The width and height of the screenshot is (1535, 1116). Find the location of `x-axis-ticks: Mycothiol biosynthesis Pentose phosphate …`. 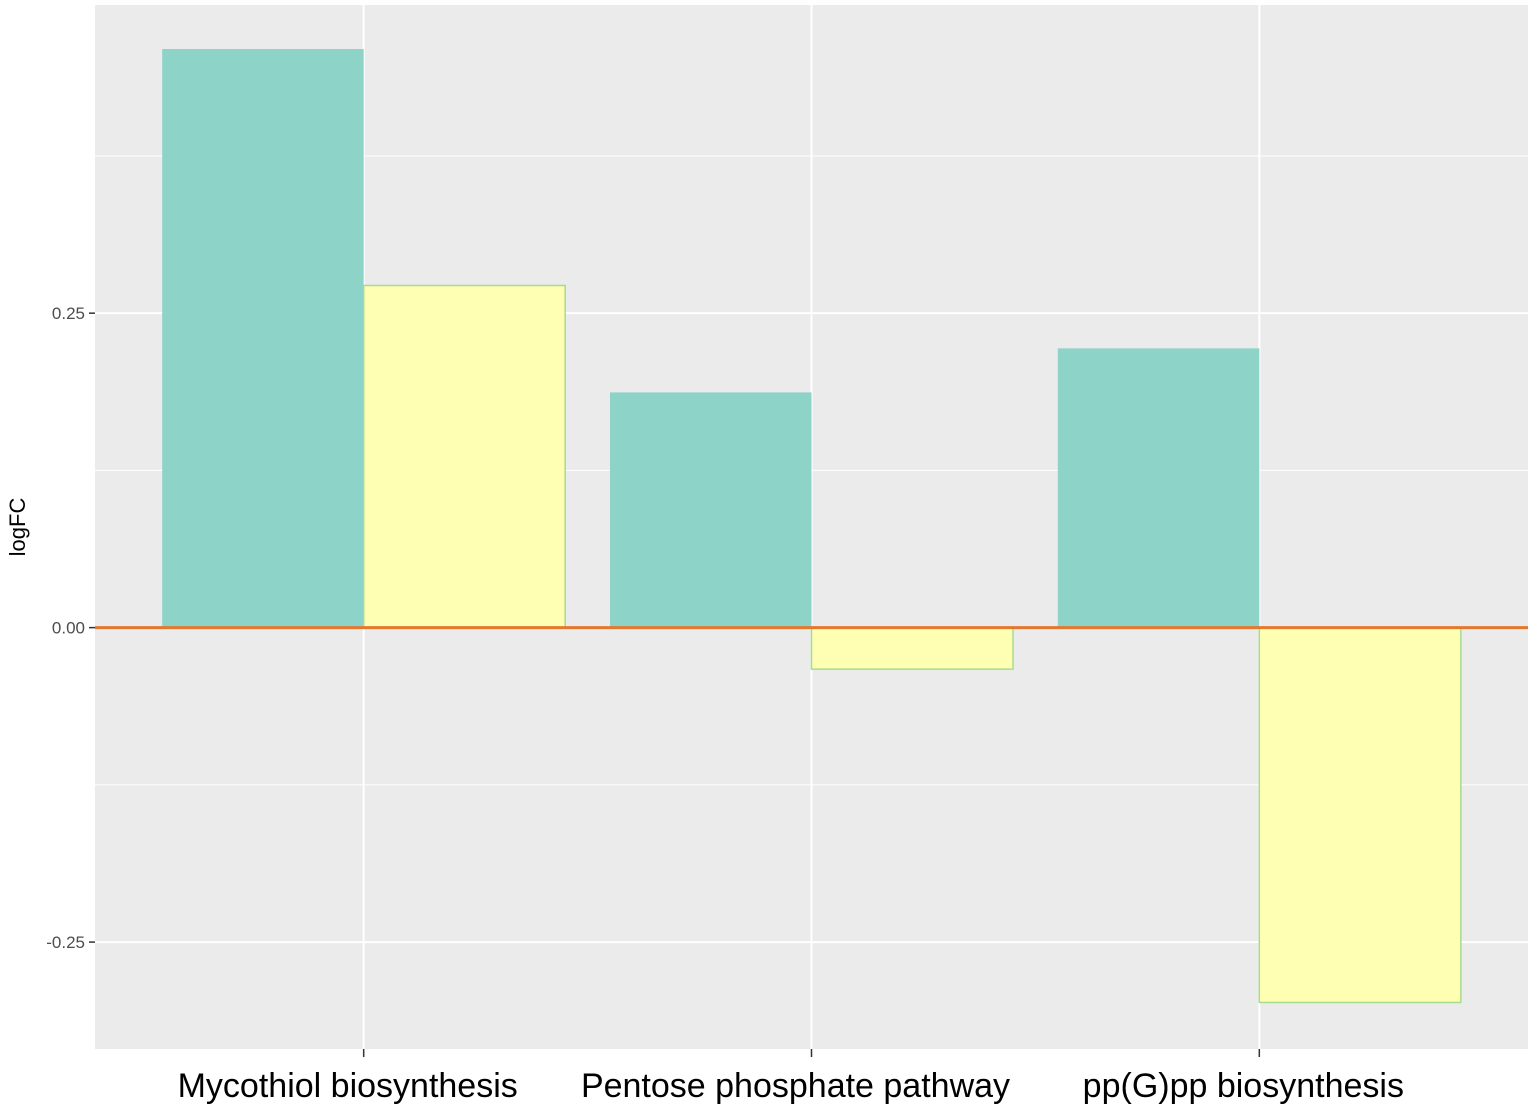

x-axis-ticks: Mycothiol biosynthesis Pentose phosphate … is located at coordinates (791, 1077).